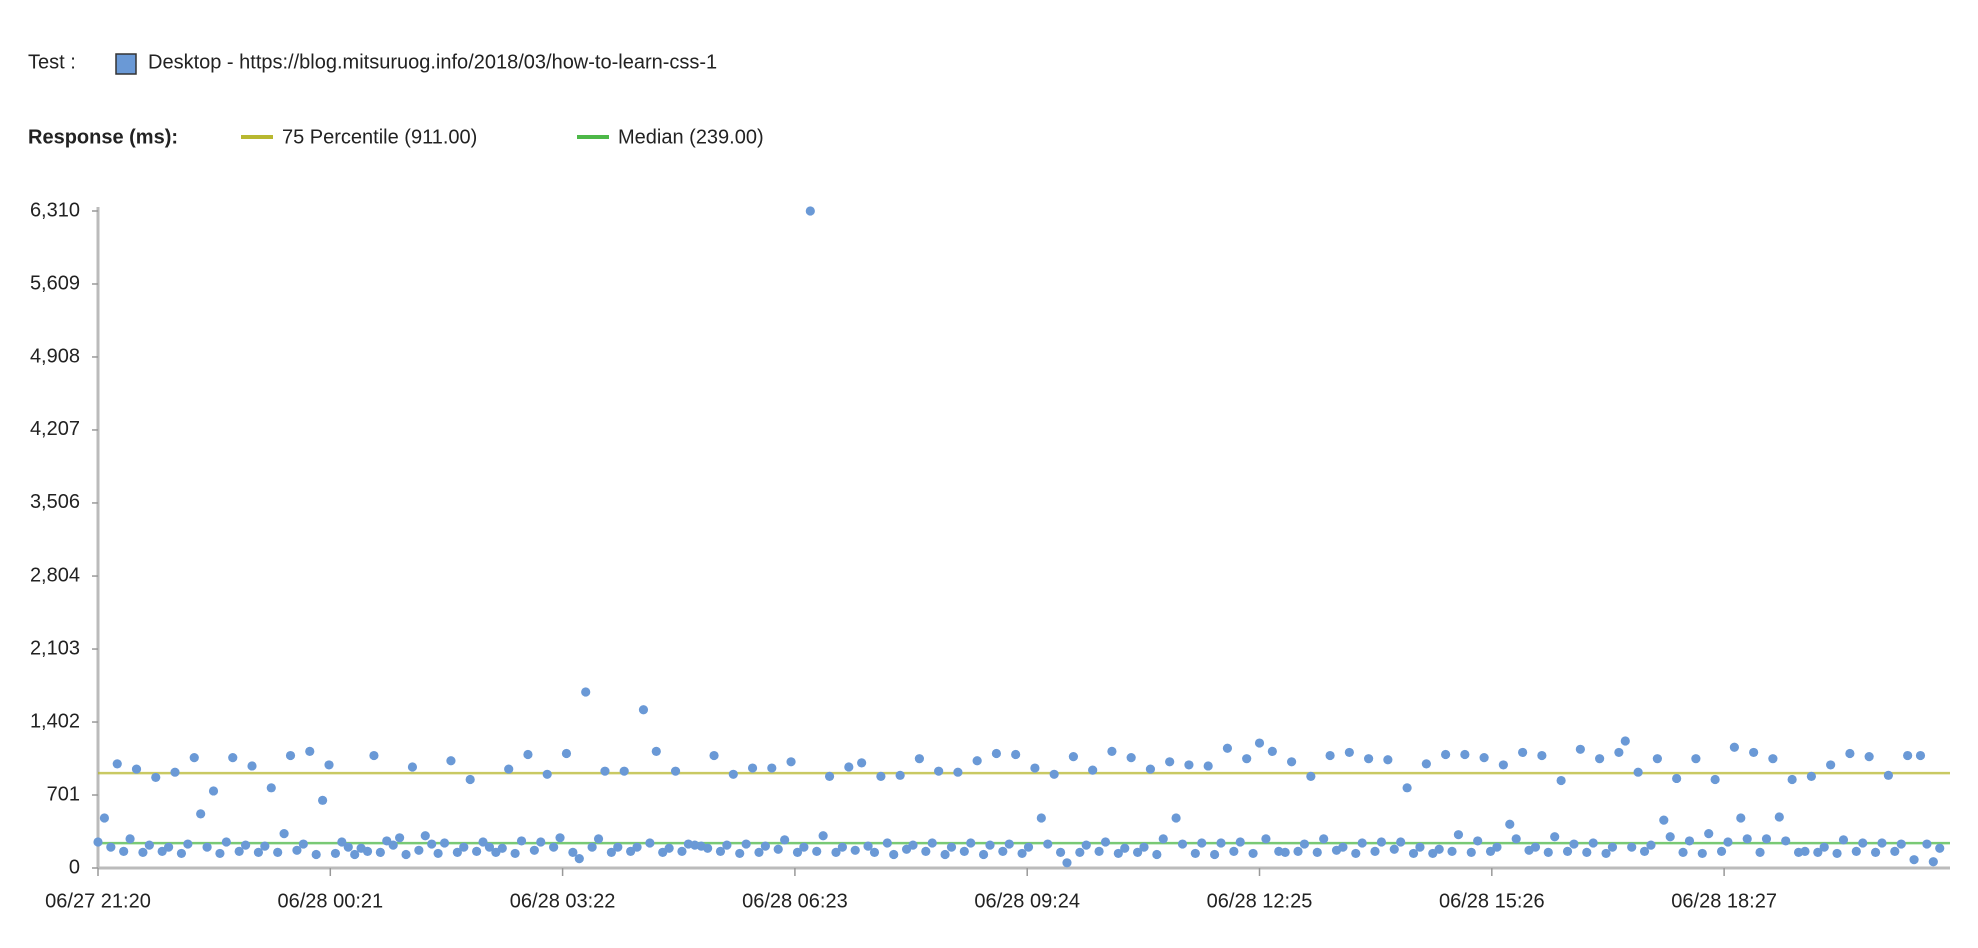  What do you see at coordinates (55, 502) in the screenshot?
I see `y-tick-label: 3,506` at bounding box center [55, 502].